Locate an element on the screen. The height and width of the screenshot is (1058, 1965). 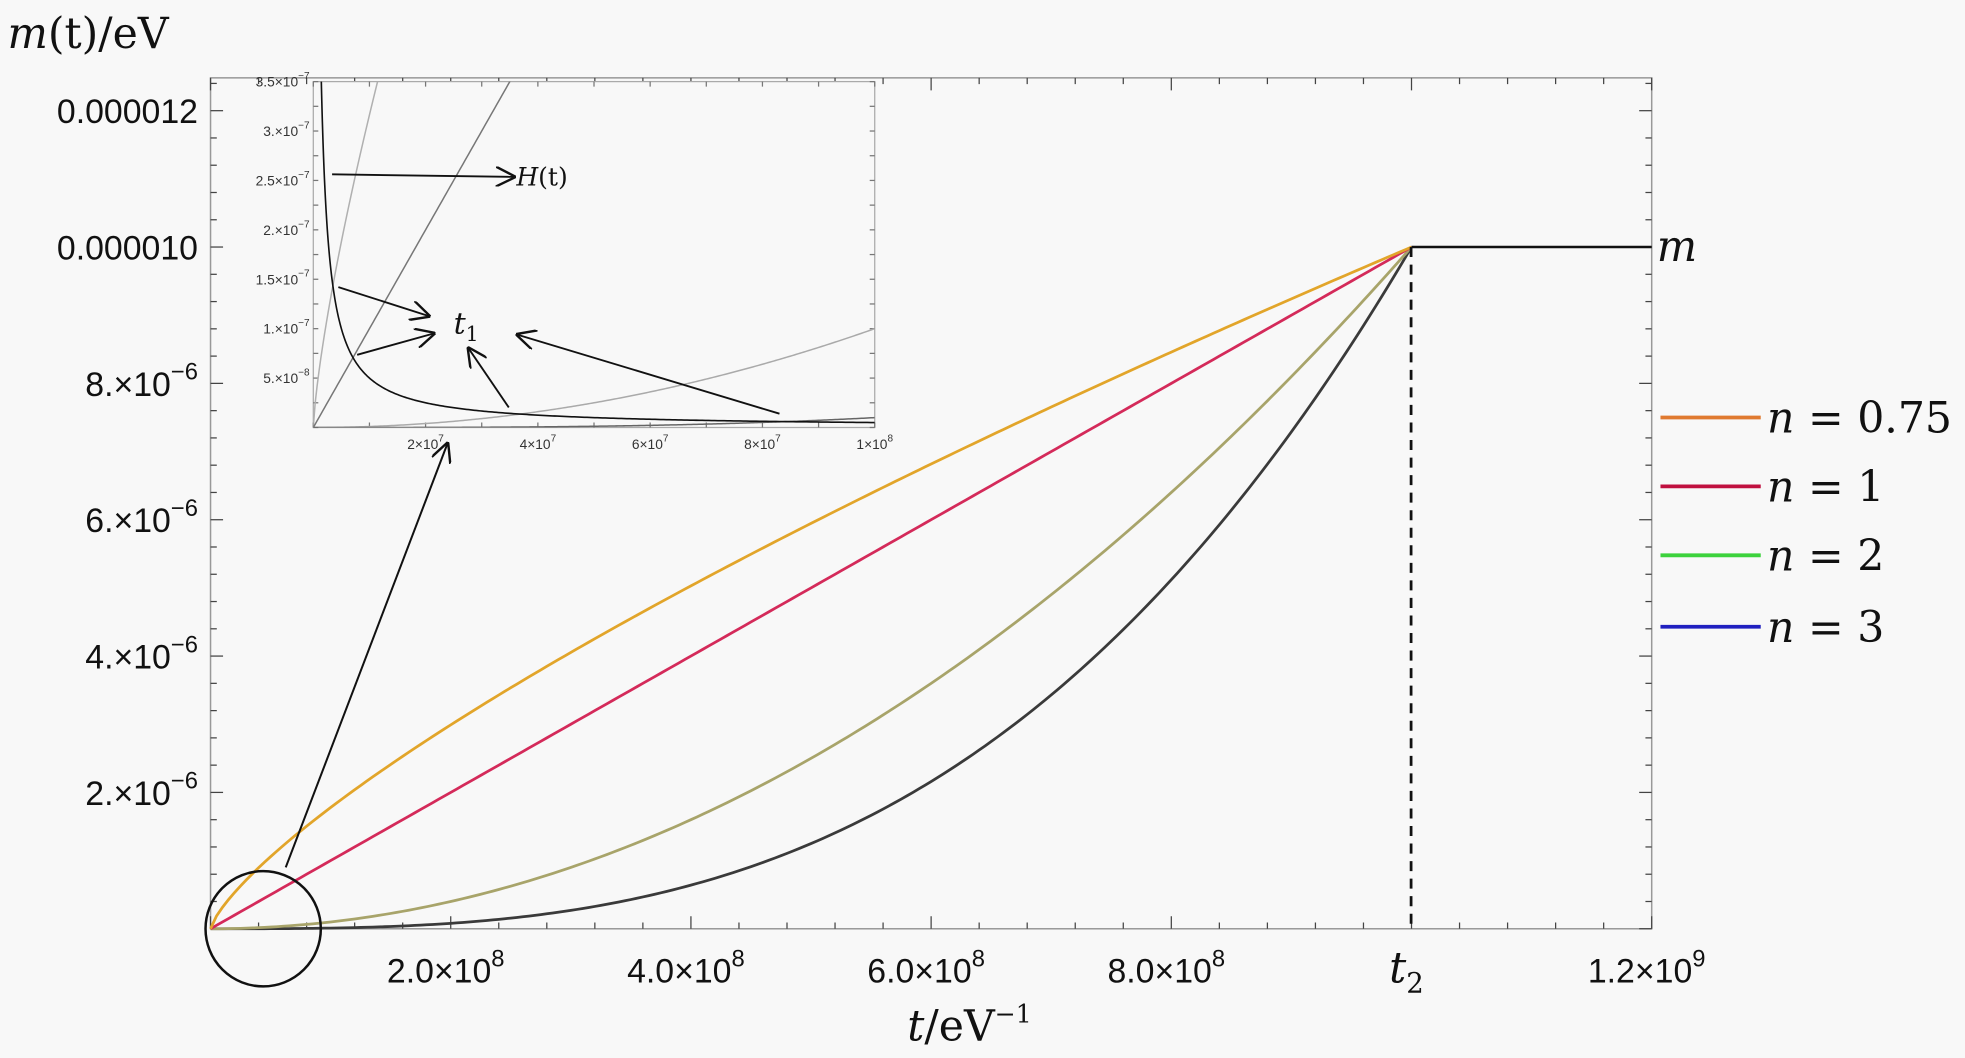
inset-x-tick-label: 1×10⁸ is located at coordinates (874, 442).